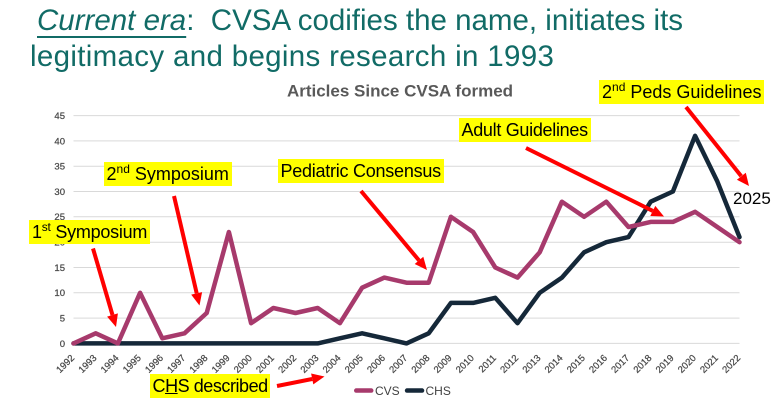 This screenshot has height=409, width=772. Describe the element at coordinates (731, 364) in the screenshot. I see `svg-text: 2022` at that location.